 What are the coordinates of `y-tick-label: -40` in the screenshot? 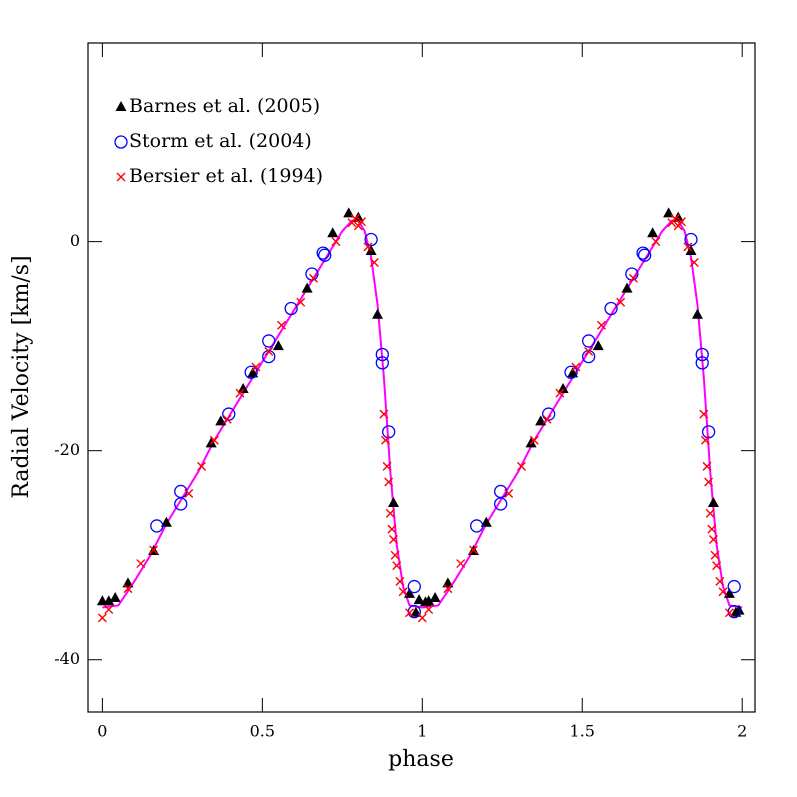 It's located at (67, 658).